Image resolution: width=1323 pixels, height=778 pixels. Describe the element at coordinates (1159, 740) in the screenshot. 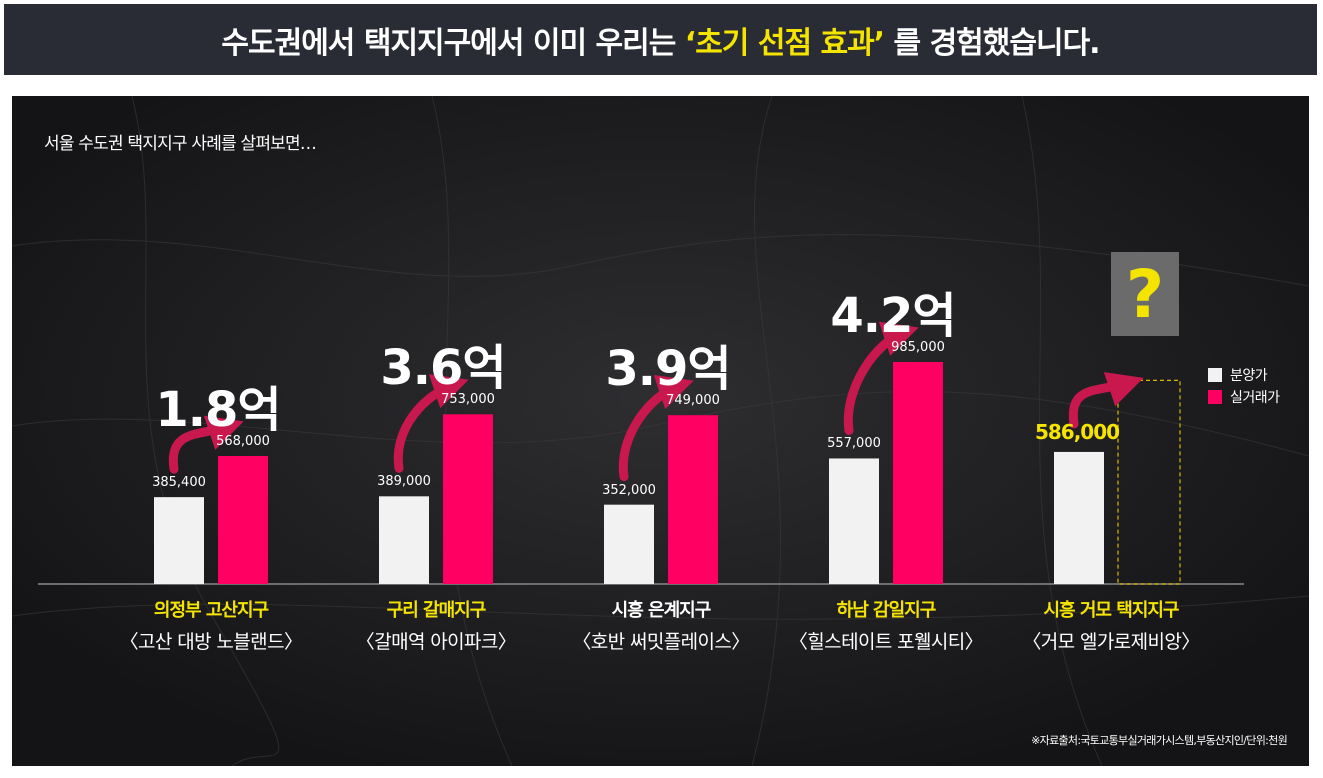

I see `source-note: ※자료출처:국토교통부실거래가시스템,부동산지인/단위:천원` at that location.